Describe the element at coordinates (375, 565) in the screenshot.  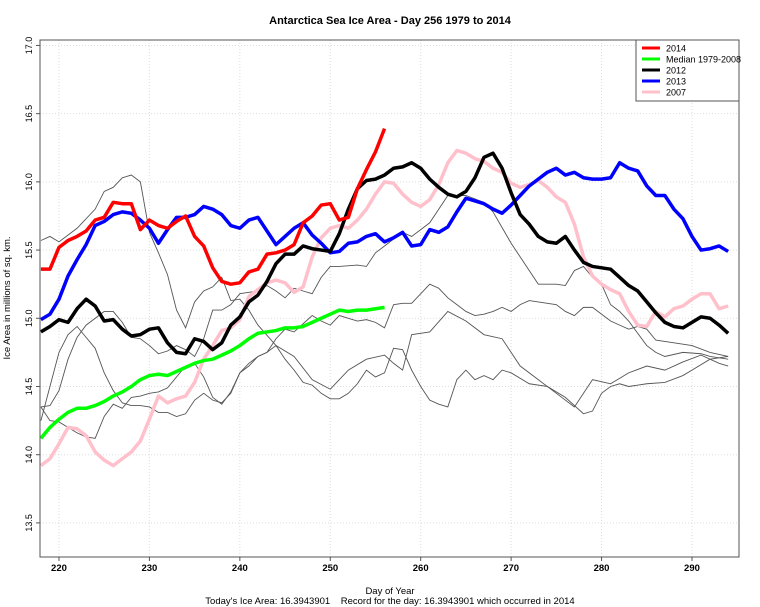
I see `x-axis: 220 230 240 250 260 270 280 290` at that location.